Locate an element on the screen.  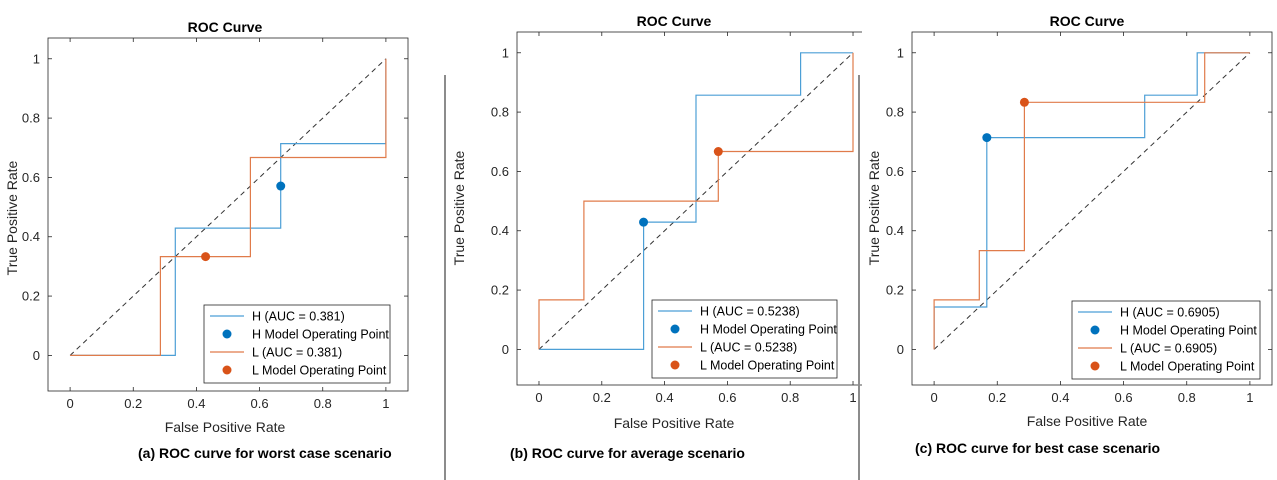
caption-worst-case: (a) ROC curve for worst case scenario is located at coordinates (265, 453).